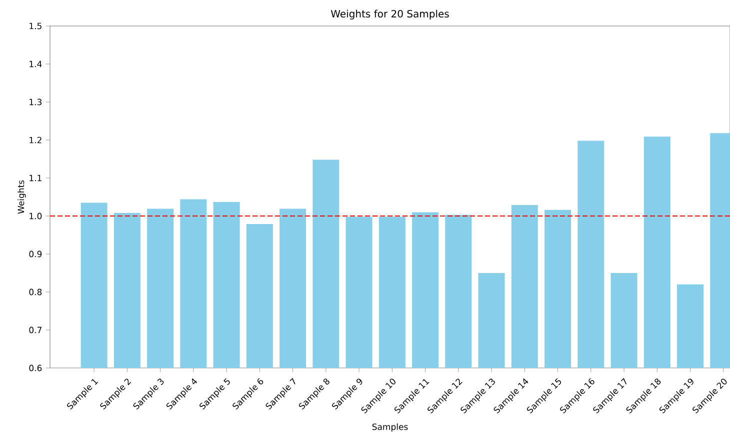  Describe the element at coordinates (35, 254) in the screenshot. I see `y-tick-label: 0.9` at that location.